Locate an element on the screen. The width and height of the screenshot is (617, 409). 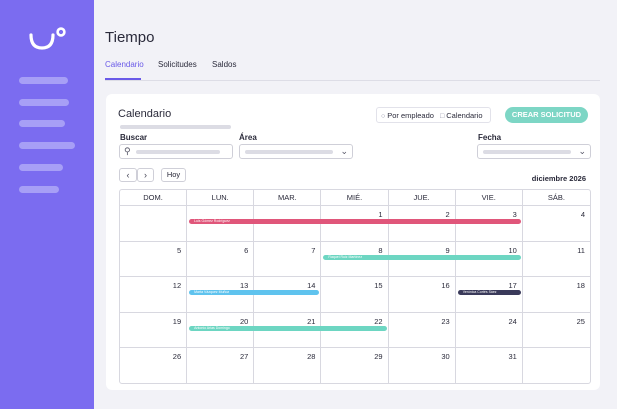
search-input: ⚲ is located at coordinates (176, 151).